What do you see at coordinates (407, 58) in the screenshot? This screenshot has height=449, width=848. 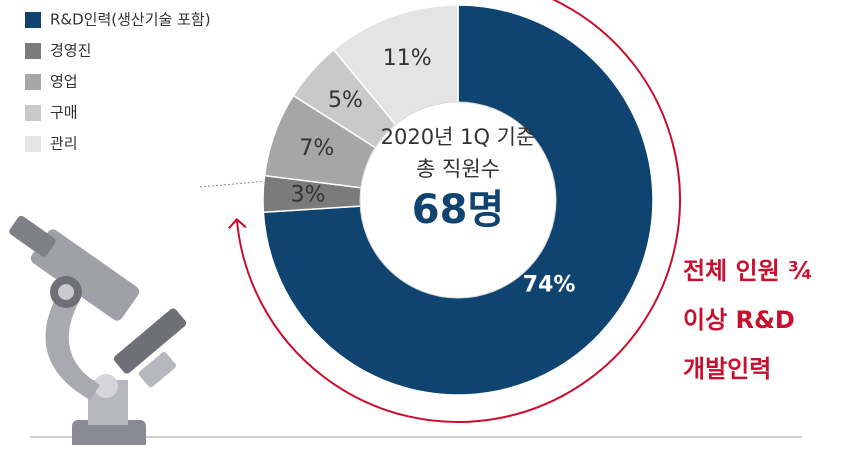 I see `slice-label: 11%` at bounding box center [407, 58].